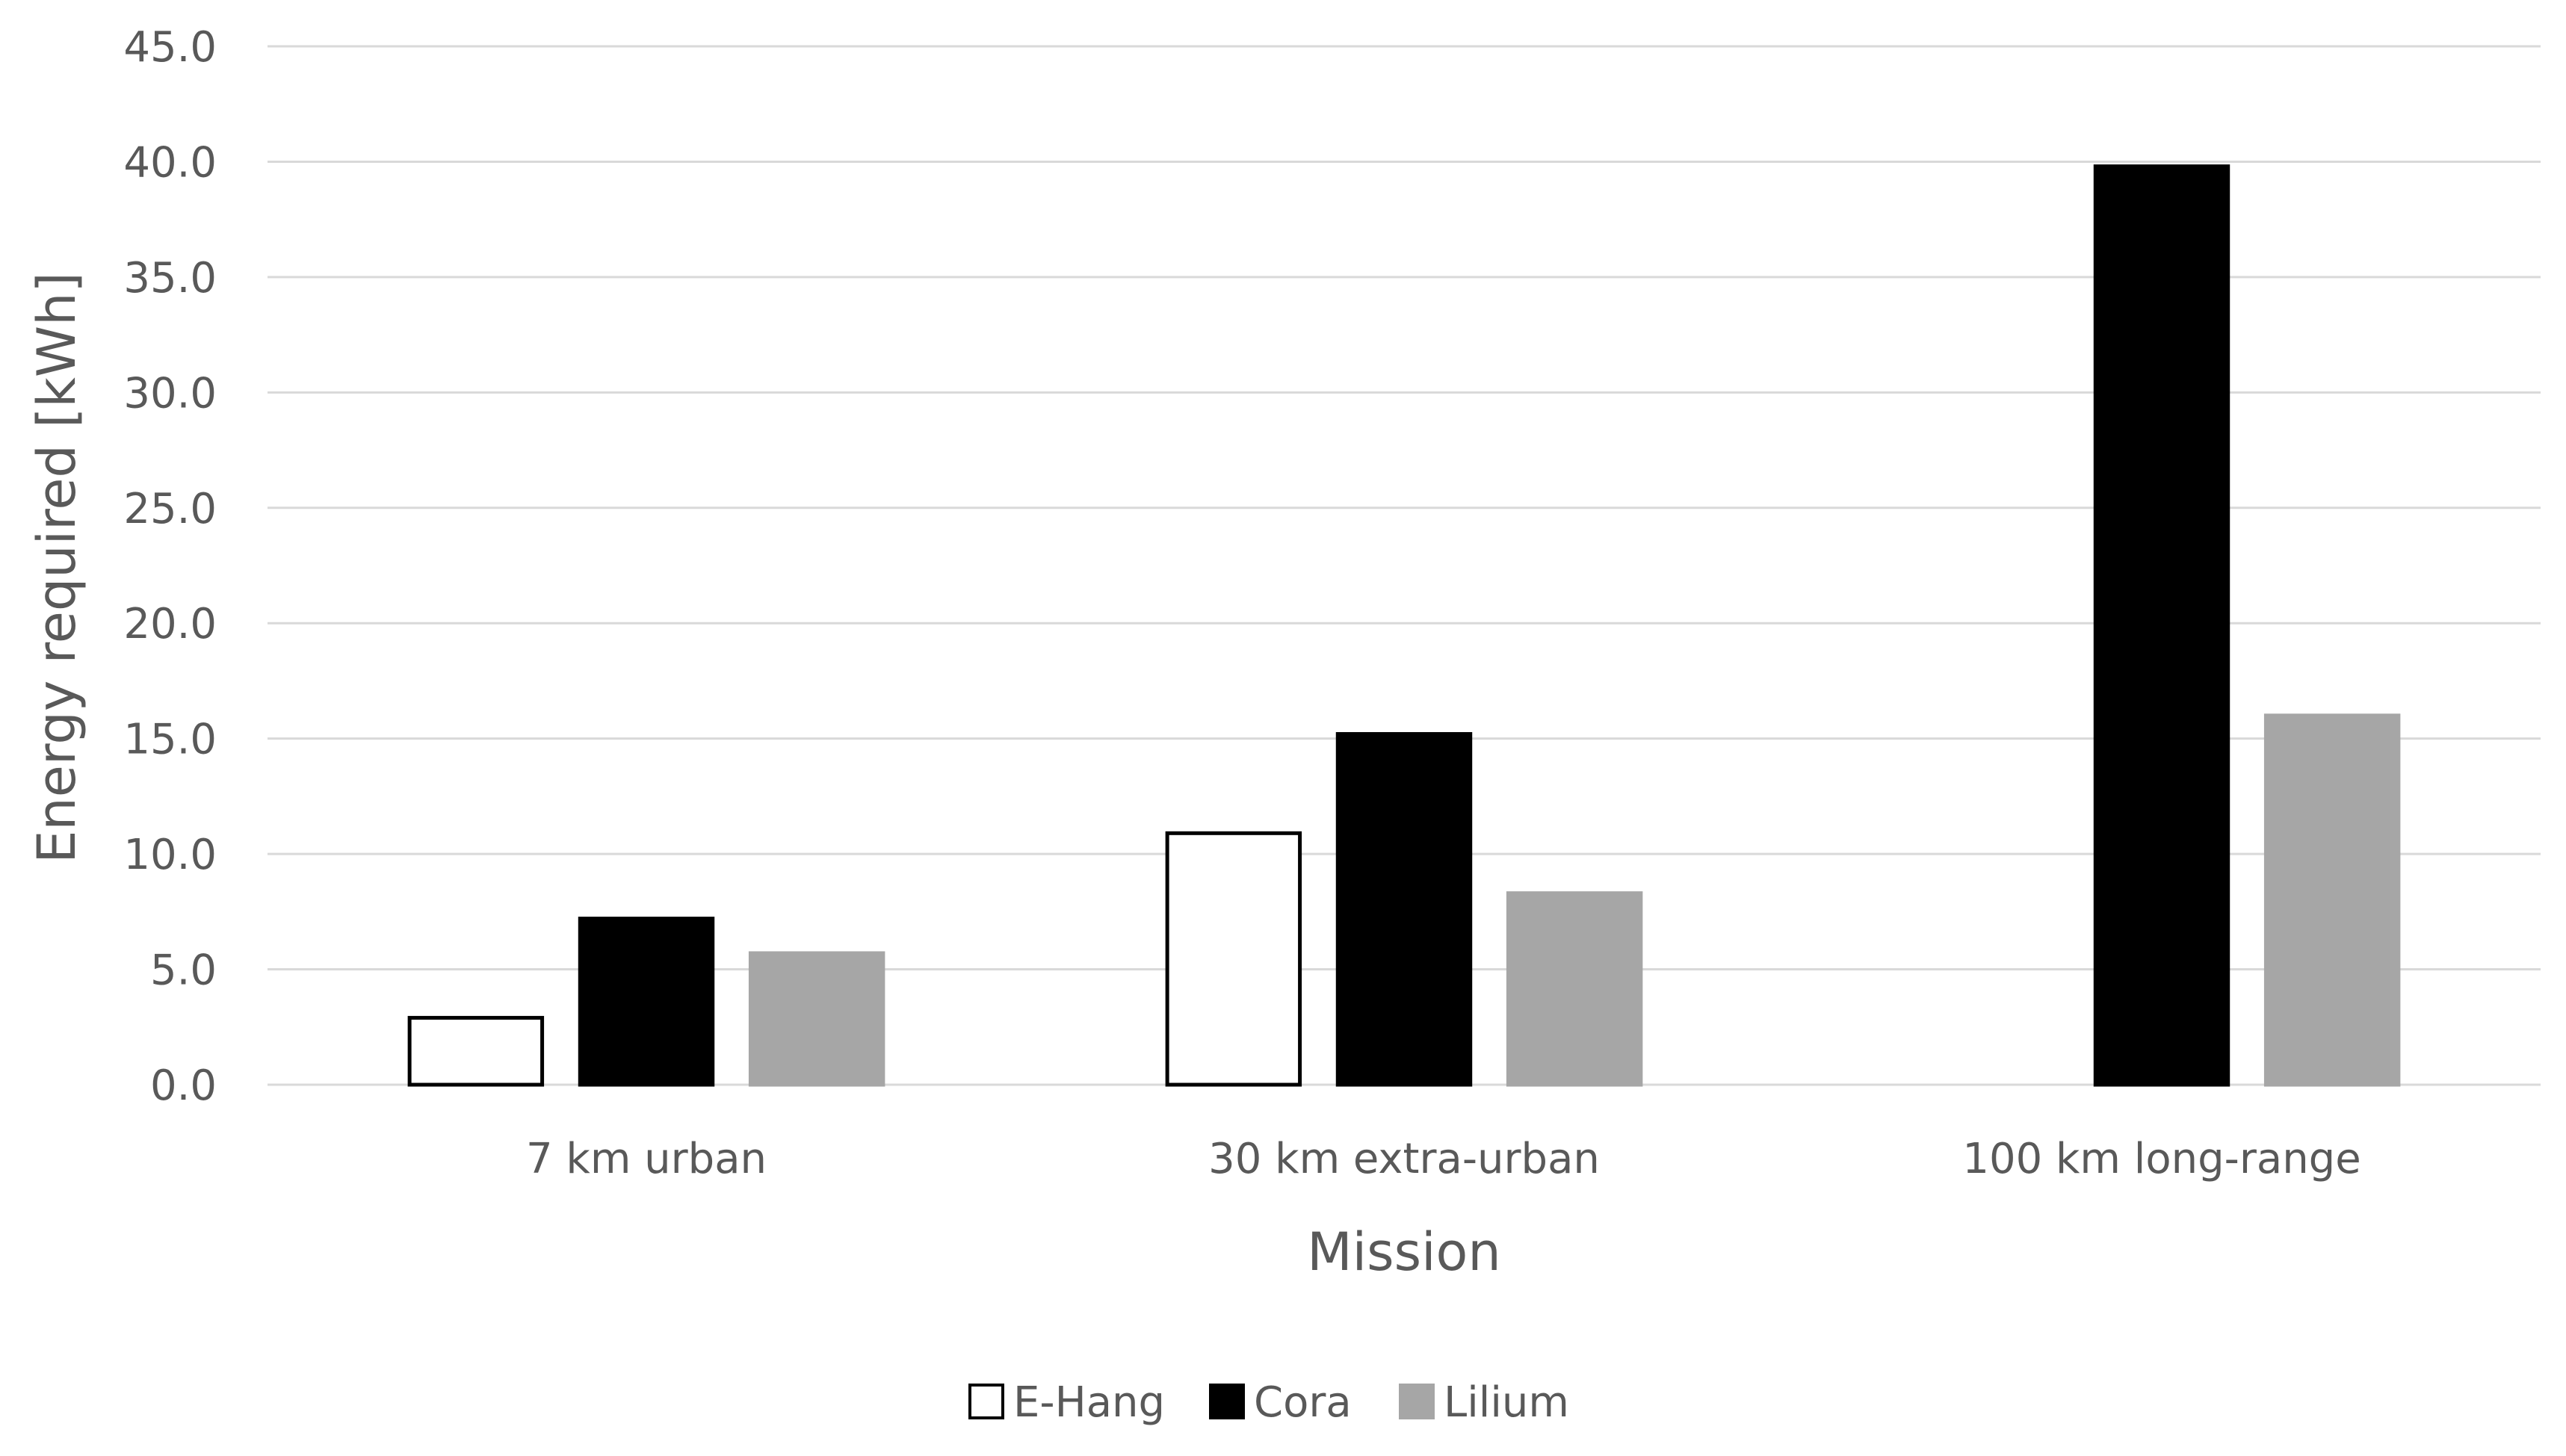 The image size is (2566, 1456). I want to click on y-tick-label: 30.0, so click(170, 393).